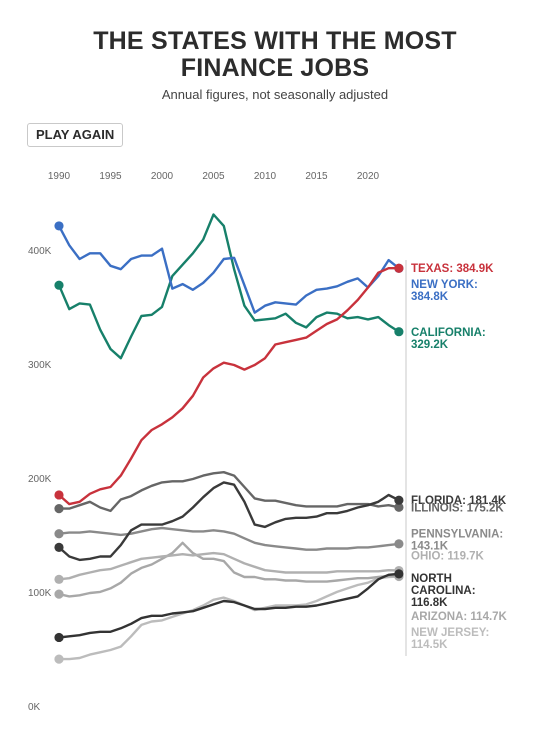 The image size is (550, 734). I want to click on y-tick-label: 200K, so click(40, 479).